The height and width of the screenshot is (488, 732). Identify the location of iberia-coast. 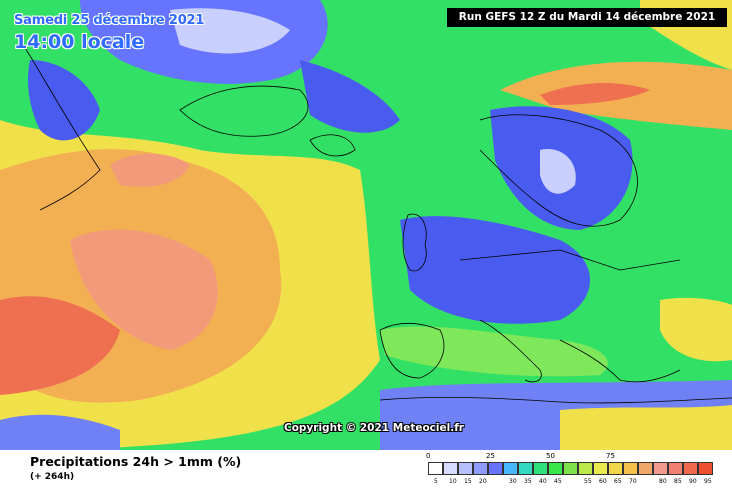
(412, 350).